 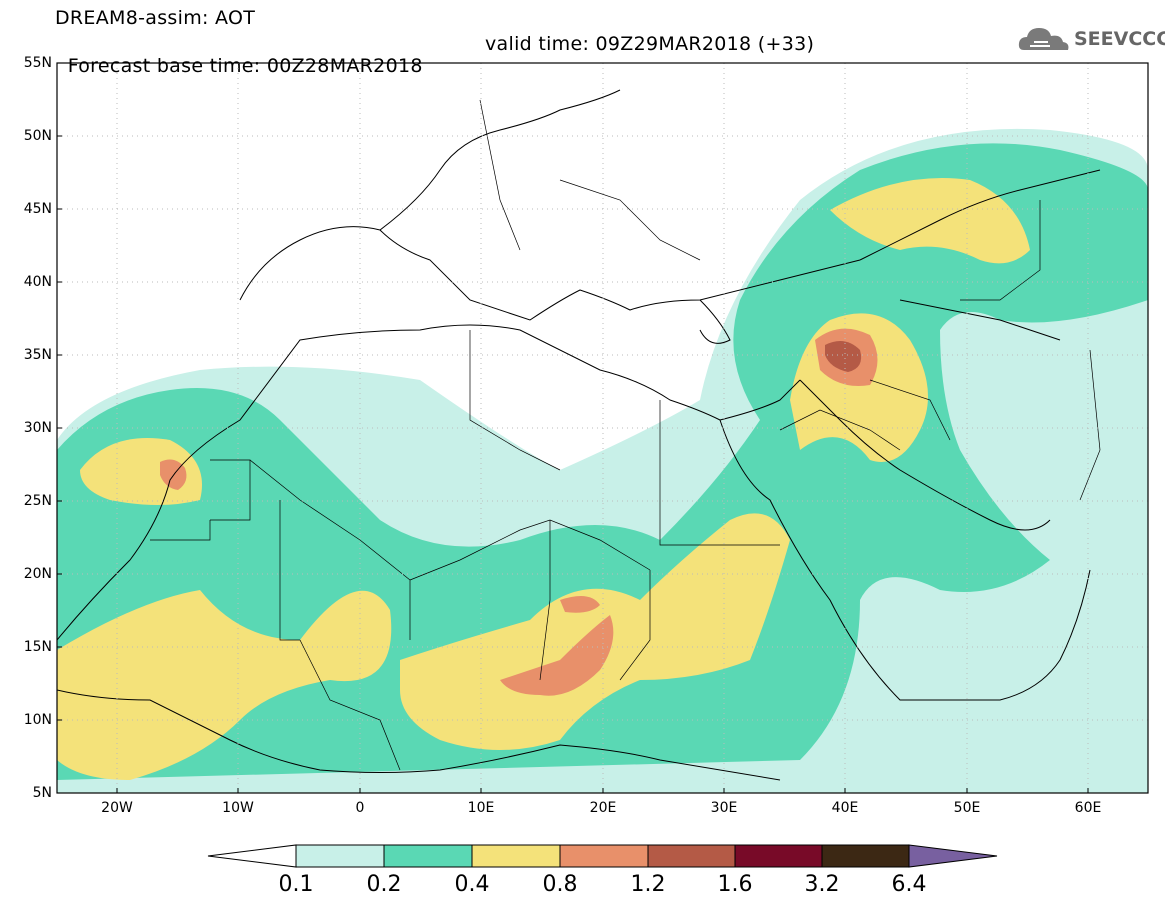 I want to click on colorbar-label-0: 0.1, so click(x=296, y=884).